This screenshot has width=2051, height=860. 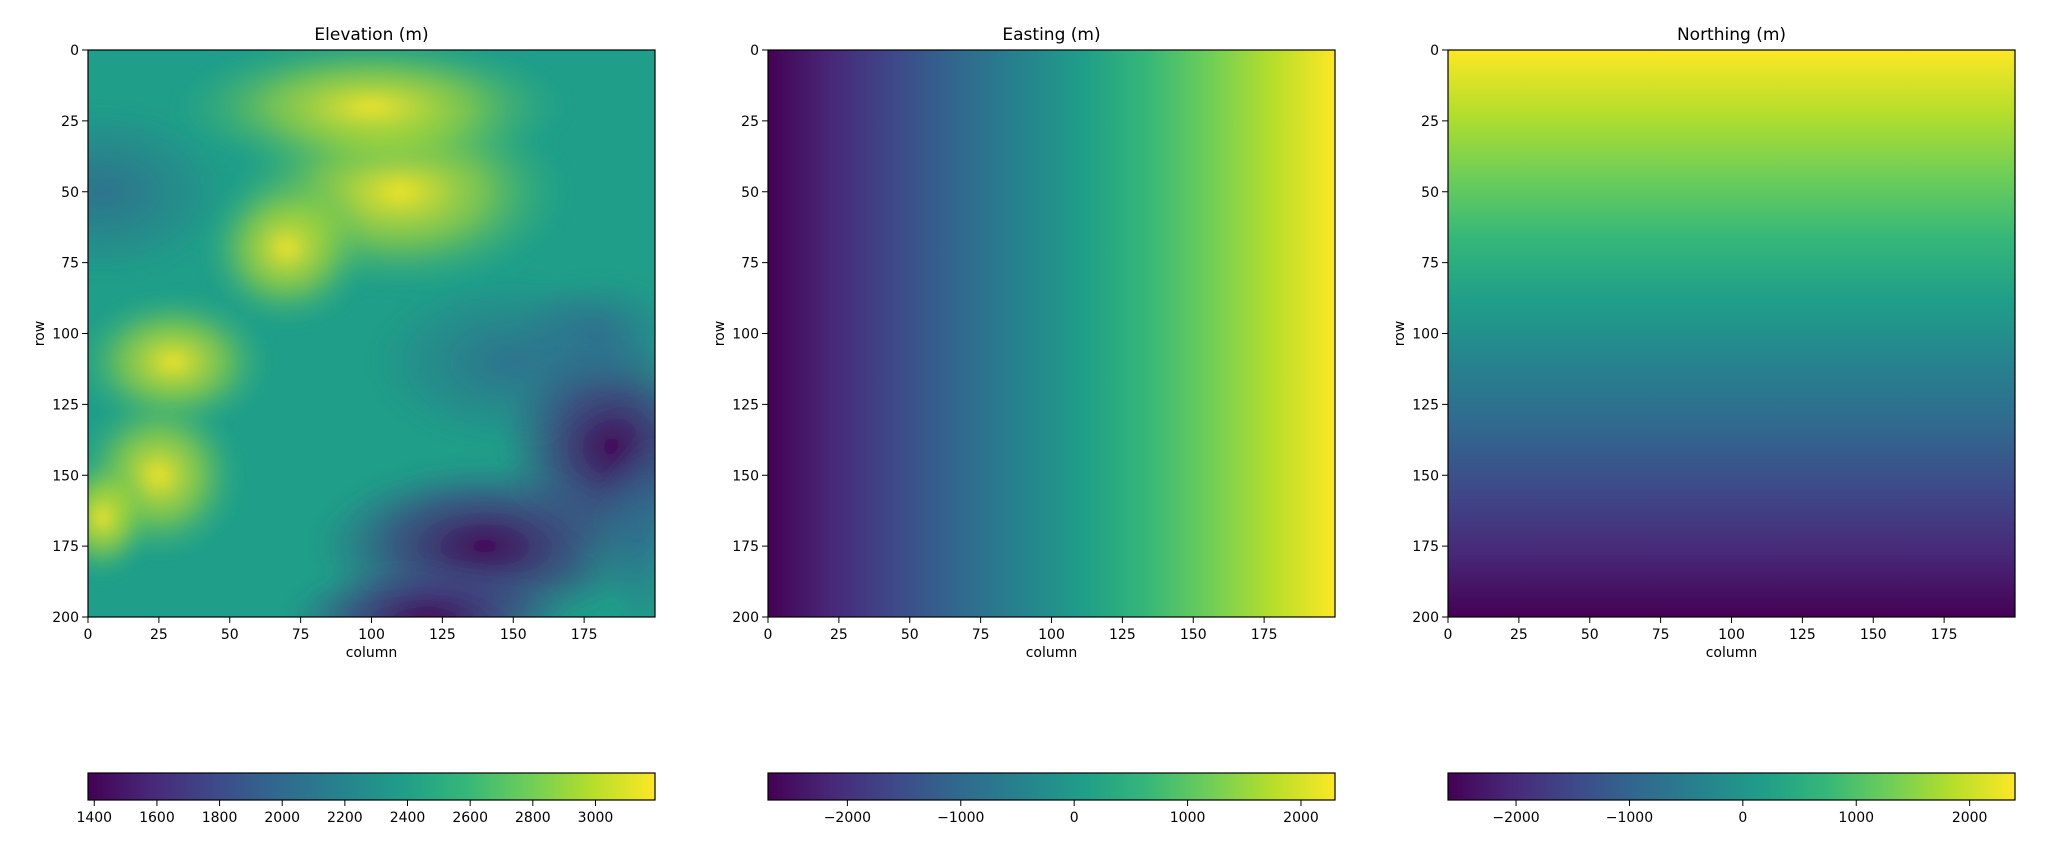 I want to click on colorbar-tick-label: 1400, so click(x=94, y=818).